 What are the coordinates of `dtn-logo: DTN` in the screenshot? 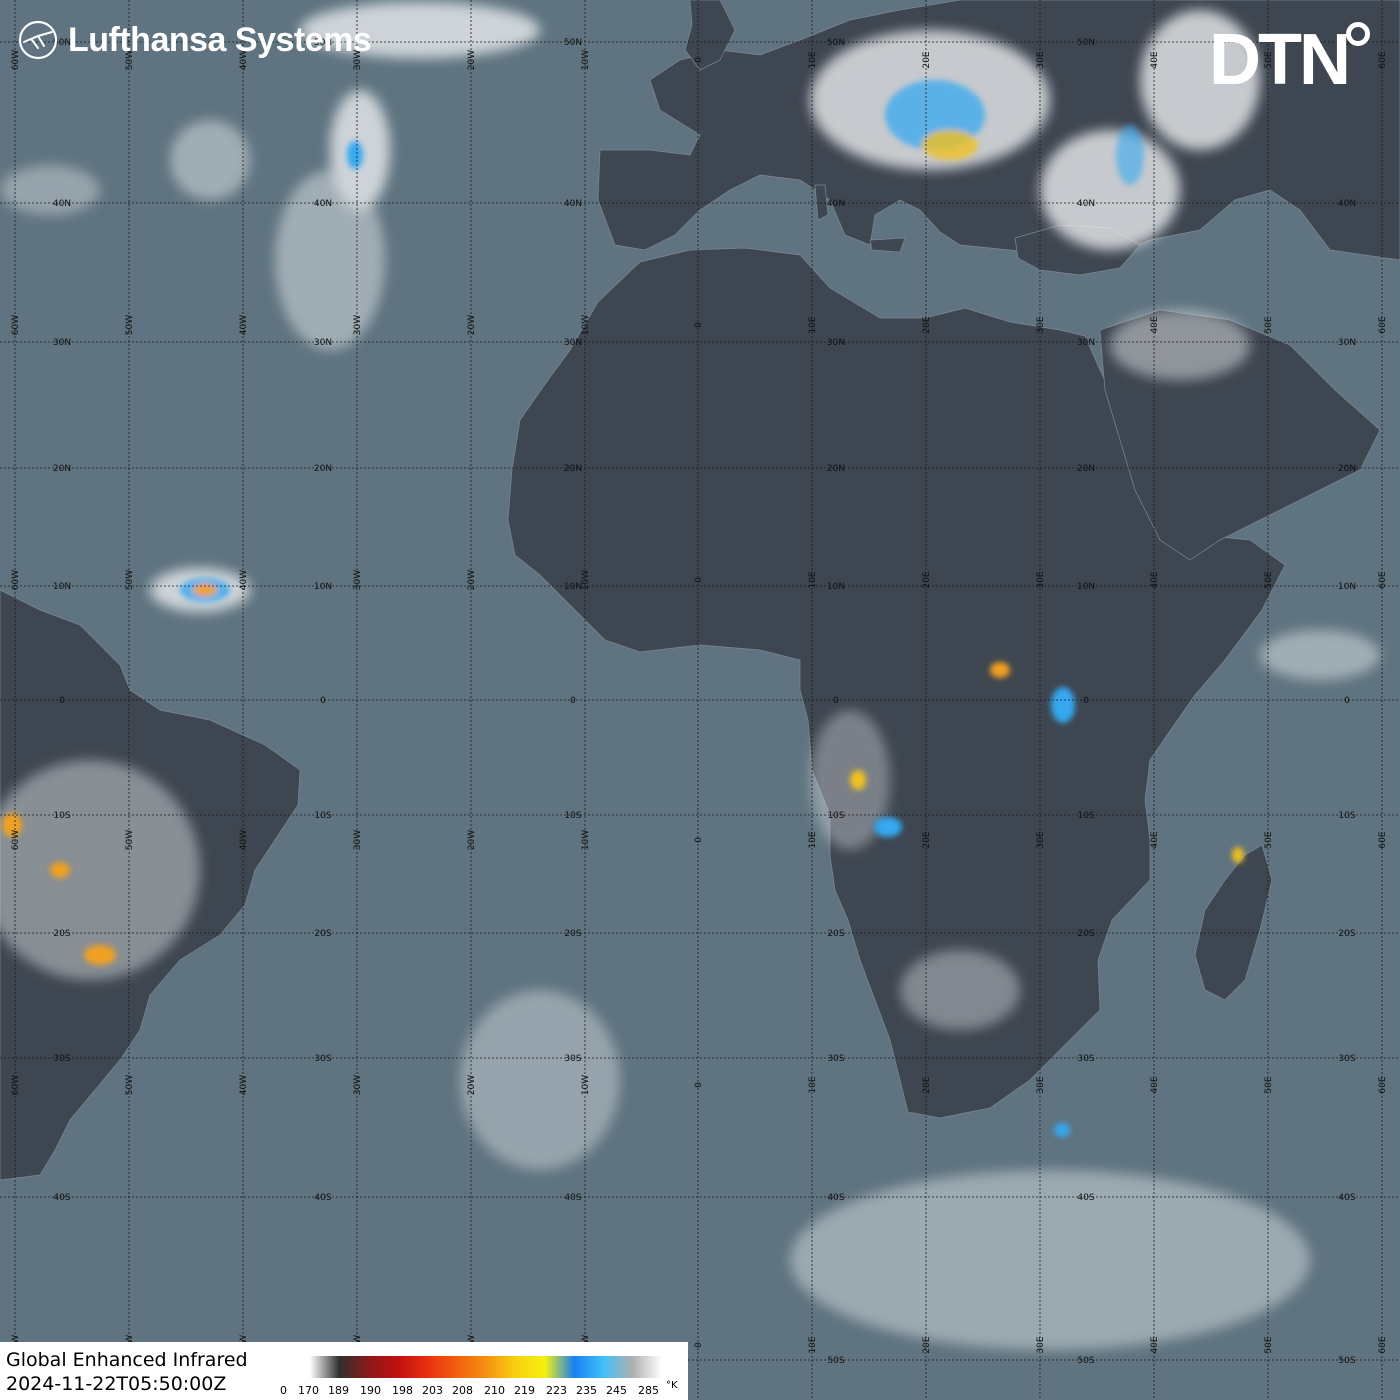 It's located at (1289, 59).